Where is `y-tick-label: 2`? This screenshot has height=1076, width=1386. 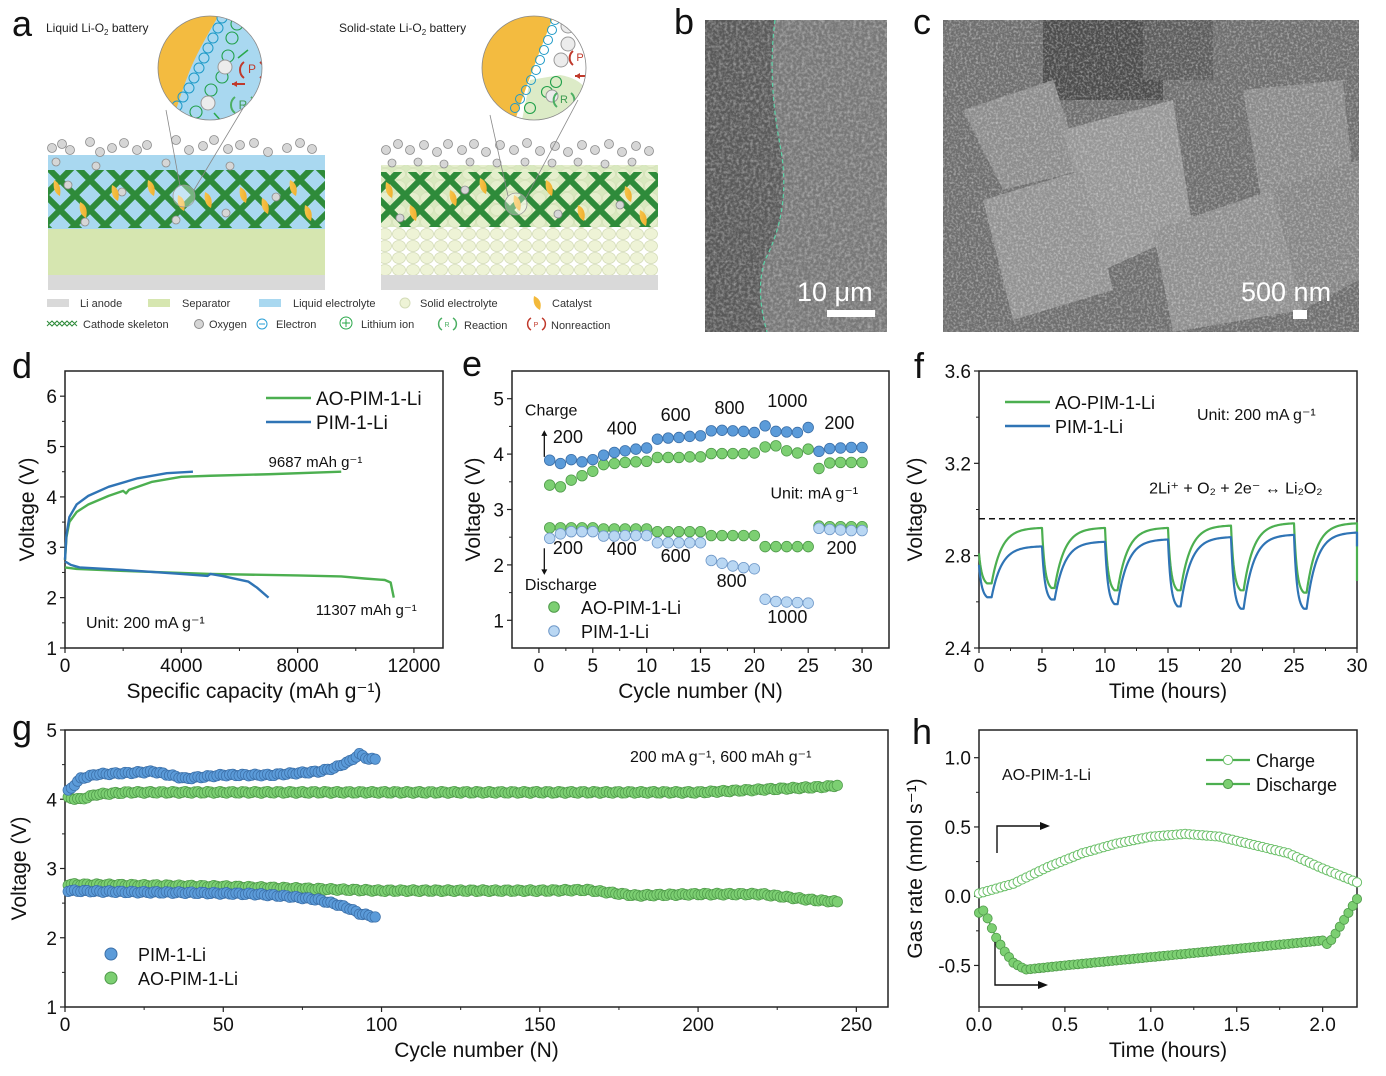 y-tick-label: 2 is located at coordinates (51, 939).